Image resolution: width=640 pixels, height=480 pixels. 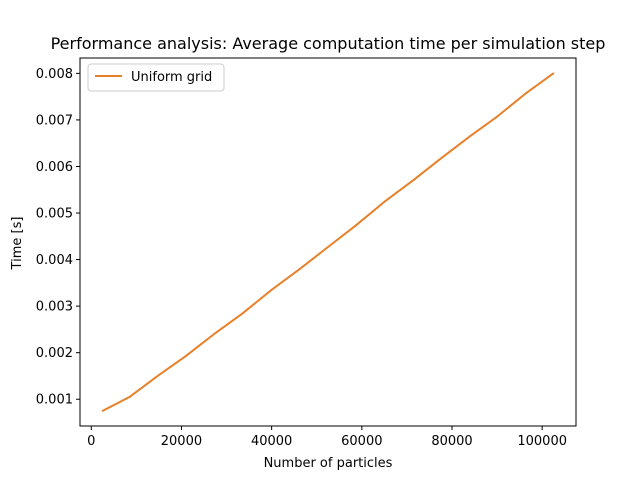 I want to click on legend-label-uniform-grid: Uniform grid, so click(x=171, y=77).